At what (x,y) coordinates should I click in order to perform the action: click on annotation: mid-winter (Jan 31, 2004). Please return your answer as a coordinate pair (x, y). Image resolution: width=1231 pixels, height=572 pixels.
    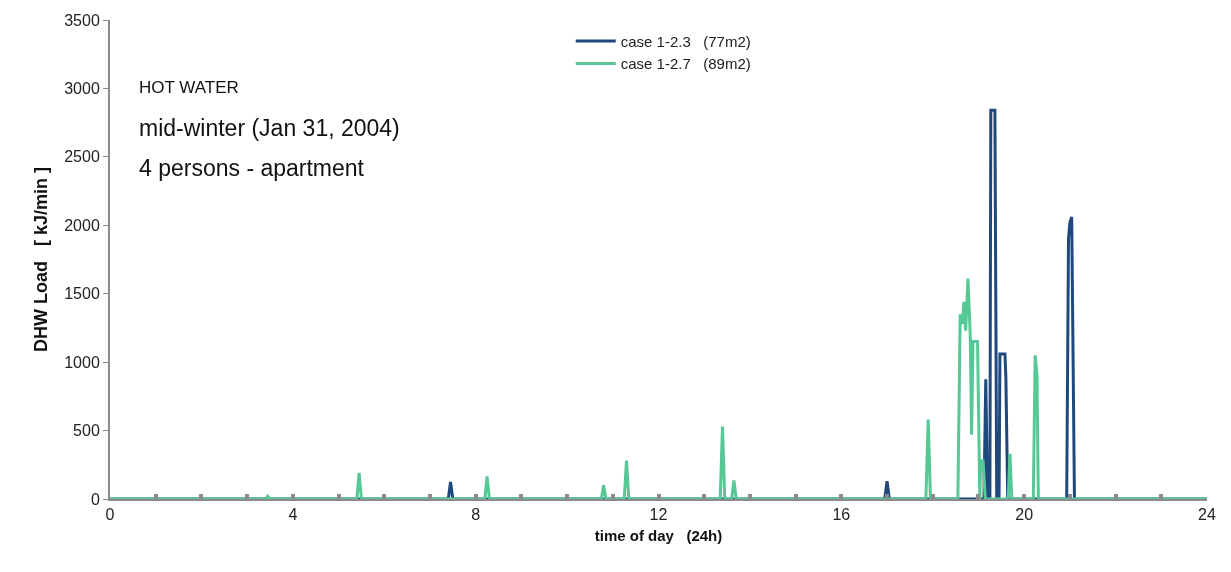
    Looking at the image, I should click on (269, 128).